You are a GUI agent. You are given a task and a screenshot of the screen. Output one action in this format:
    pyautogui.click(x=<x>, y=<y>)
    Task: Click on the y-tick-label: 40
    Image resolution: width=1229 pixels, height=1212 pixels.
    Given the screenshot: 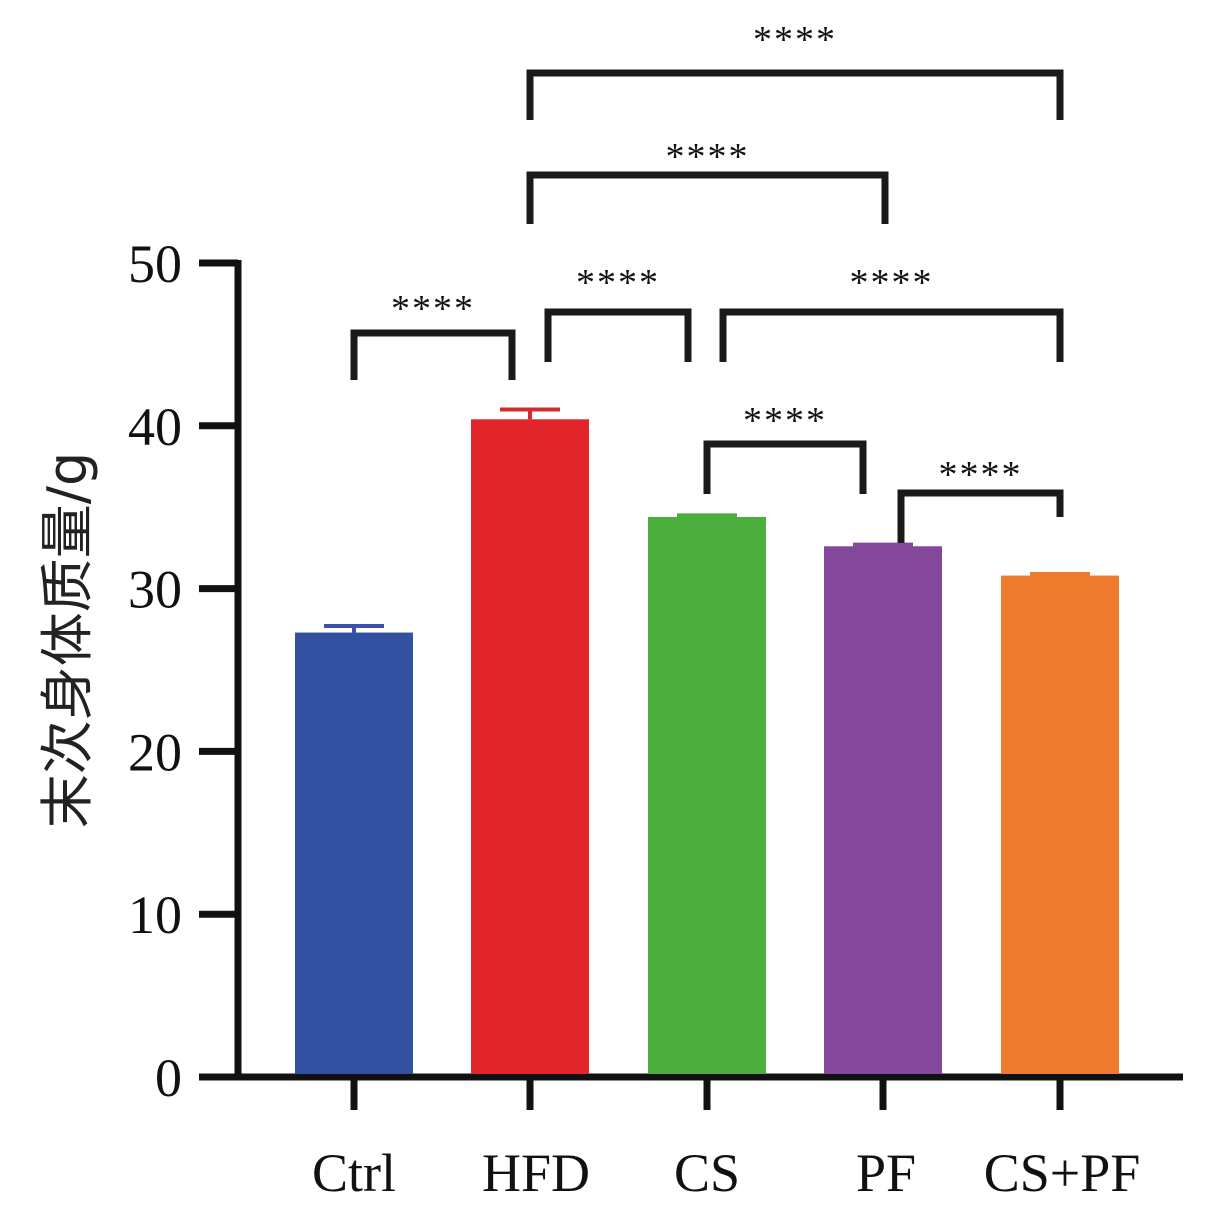 What is the action you would take?
    pyautogui.click(x=155, y=427)
    